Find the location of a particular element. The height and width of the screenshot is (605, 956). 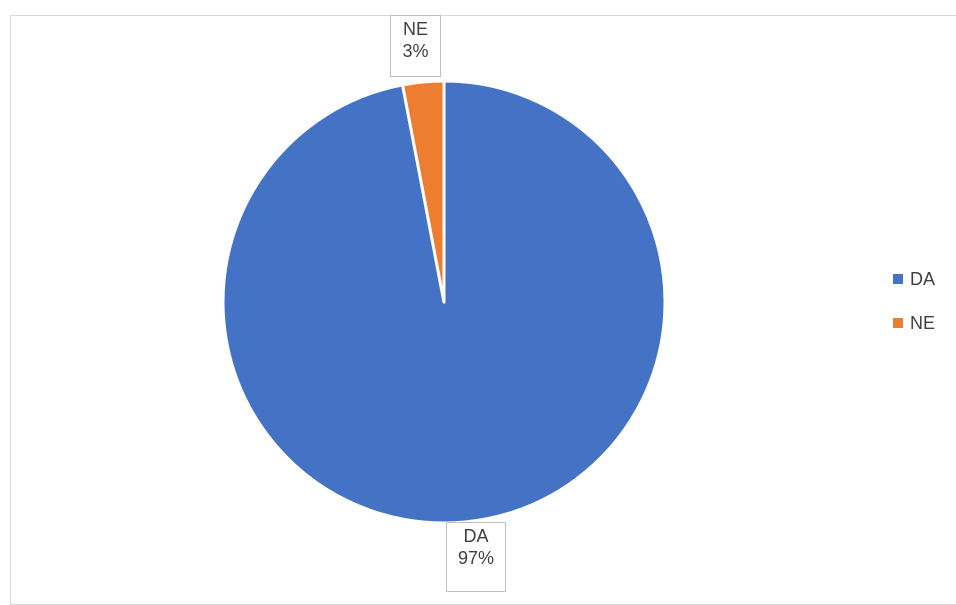

legend-item-da: DA is located at coordinates (914, 279).